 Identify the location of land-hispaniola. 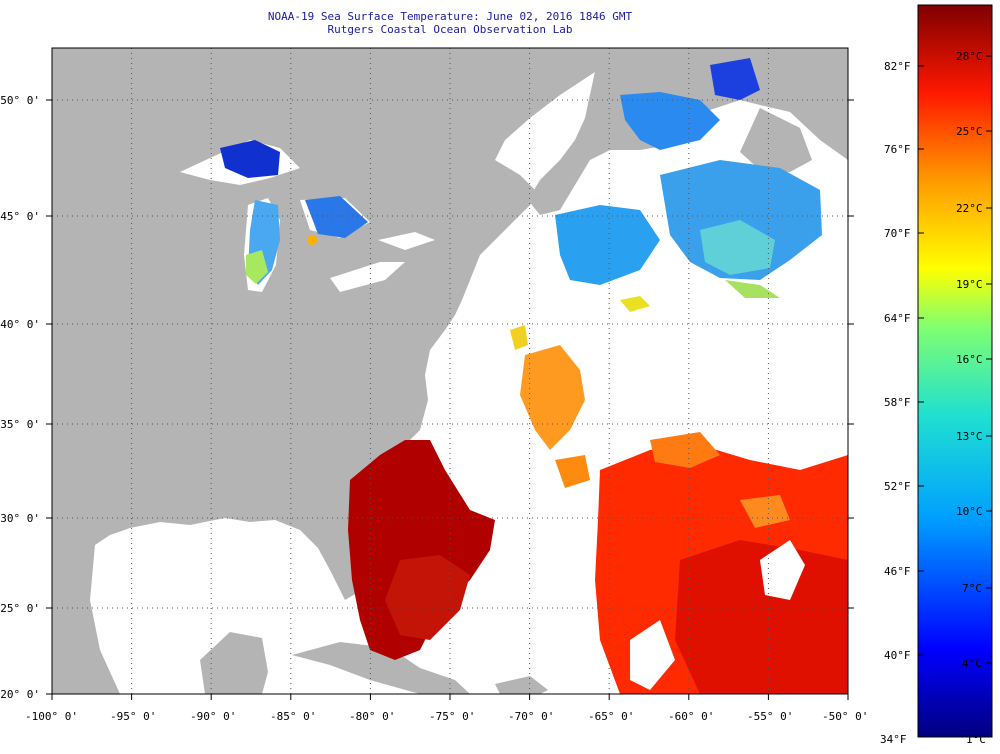
(521, 685).